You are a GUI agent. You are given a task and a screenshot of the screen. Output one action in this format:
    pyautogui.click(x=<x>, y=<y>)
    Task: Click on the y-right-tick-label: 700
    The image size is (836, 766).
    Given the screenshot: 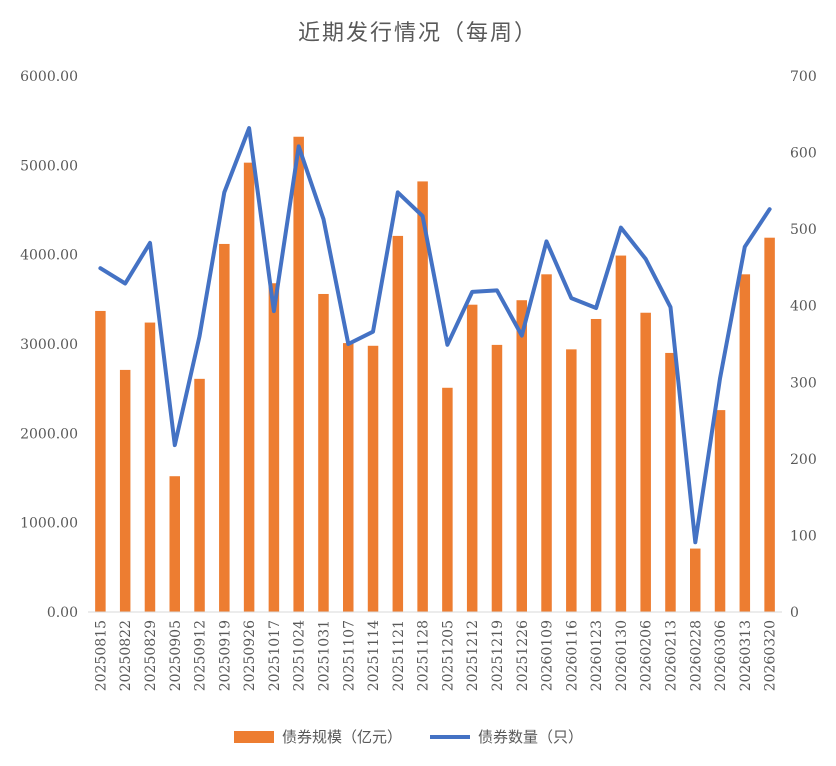 What is the action you would take?
    pyautogui.click(x=803, y=77)
    